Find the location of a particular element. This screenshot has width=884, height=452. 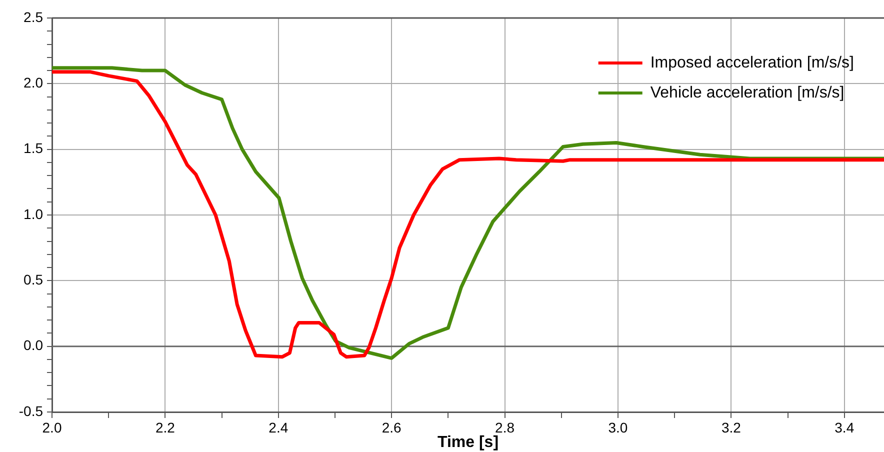

x-tick-label: 2.6 is located at coordinates (392, 427).